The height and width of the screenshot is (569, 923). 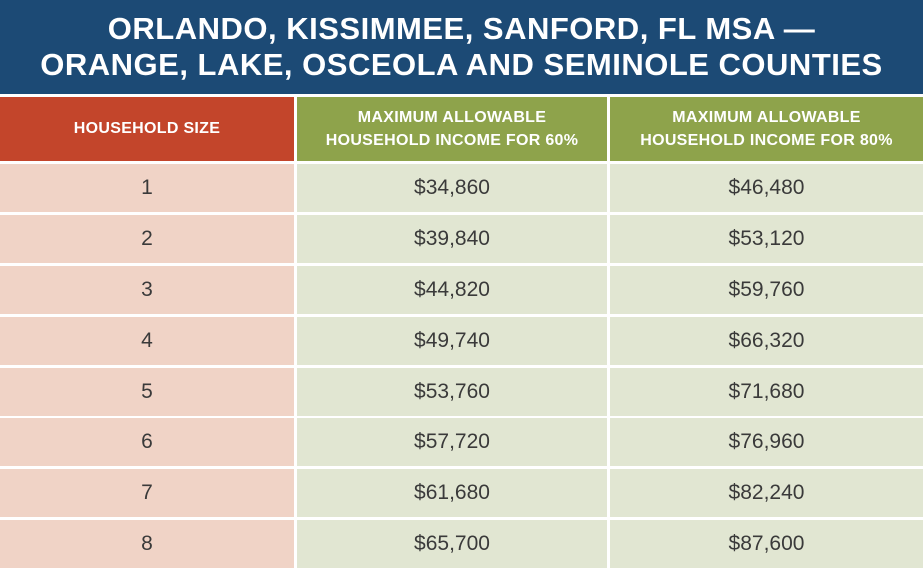 What do you see at coordinates (147, 442) in the screenshot?
I see `household-size-cell: 6` at bounding box center [147, 442].